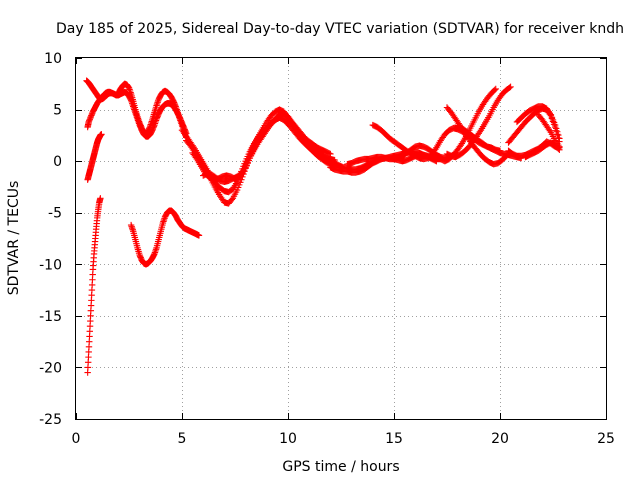 The image size is (640, 480). I want to click on y-tick-label: -20, so click(50, 368).